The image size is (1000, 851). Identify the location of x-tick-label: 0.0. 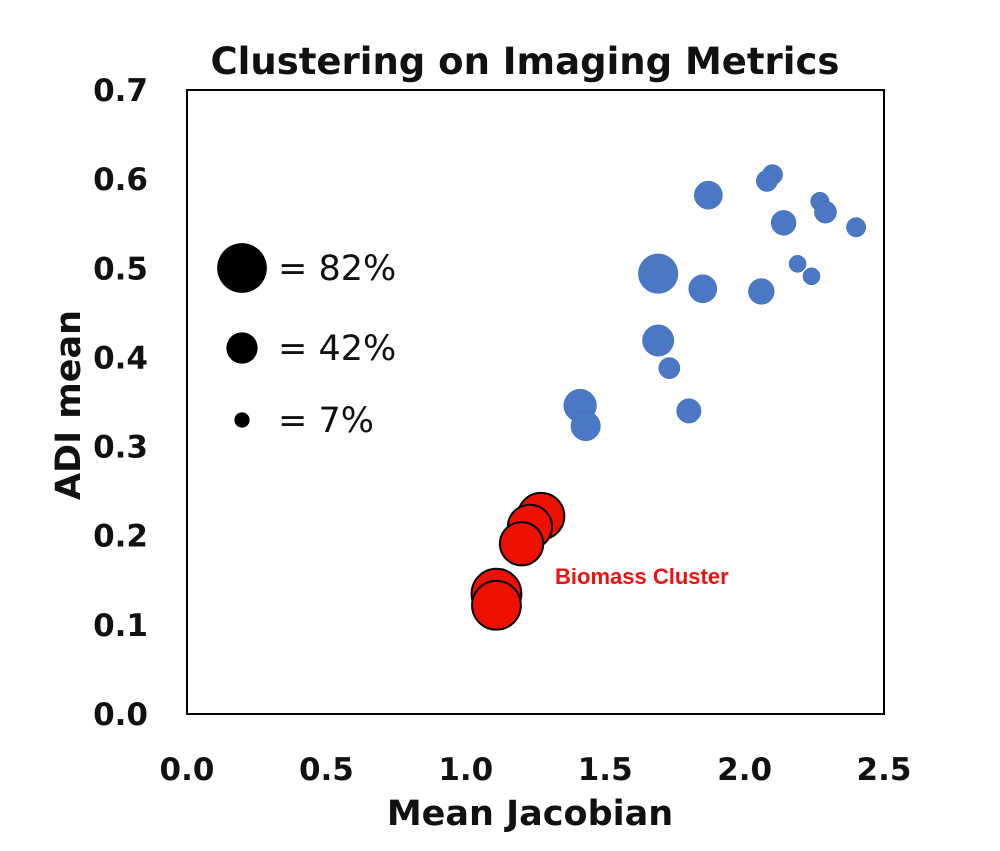
(187, 770).